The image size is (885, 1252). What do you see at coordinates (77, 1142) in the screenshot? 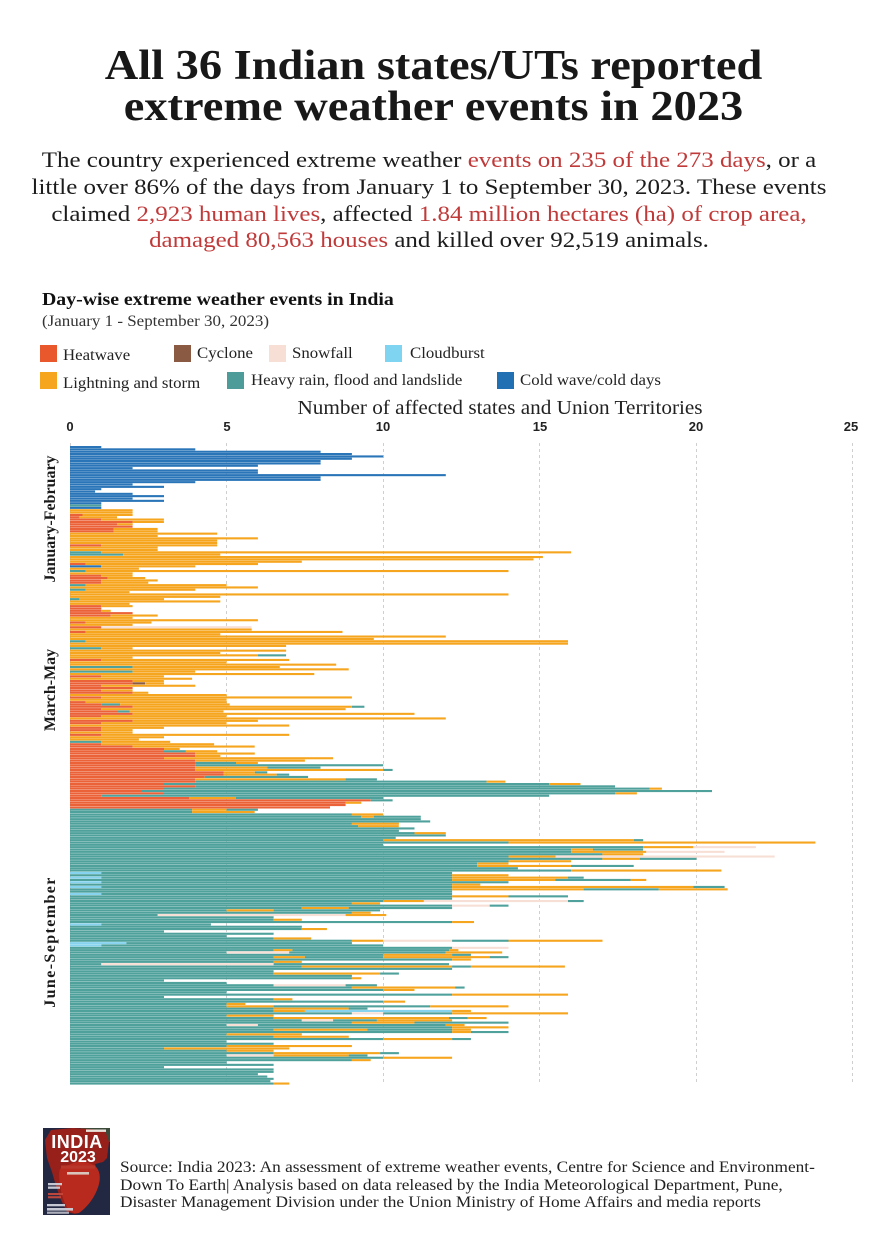
I see `svg-text: INDIA` at bounding box center [77, 1142].